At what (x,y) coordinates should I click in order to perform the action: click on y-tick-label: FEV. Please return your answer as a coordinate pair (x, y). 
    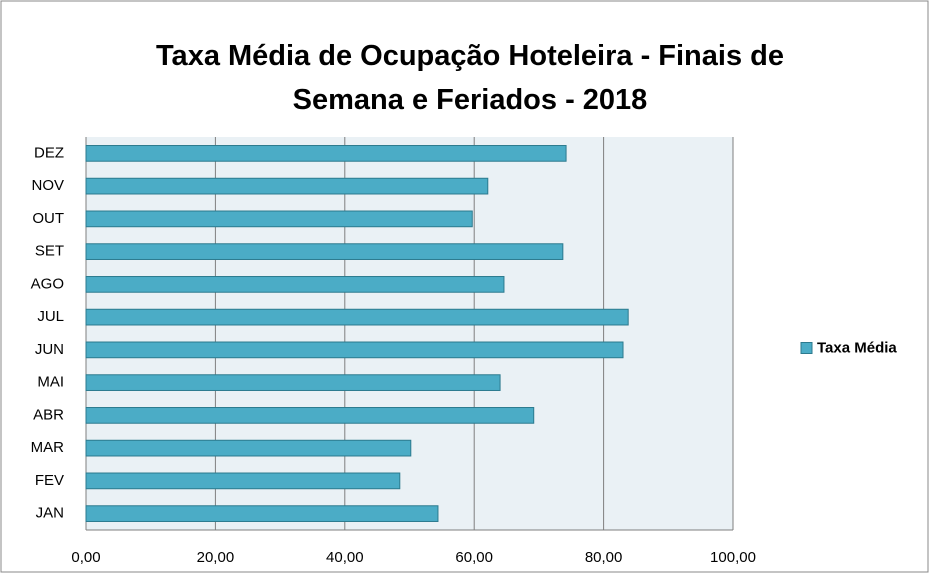
    Looking at the image, I should click on (49, 480).